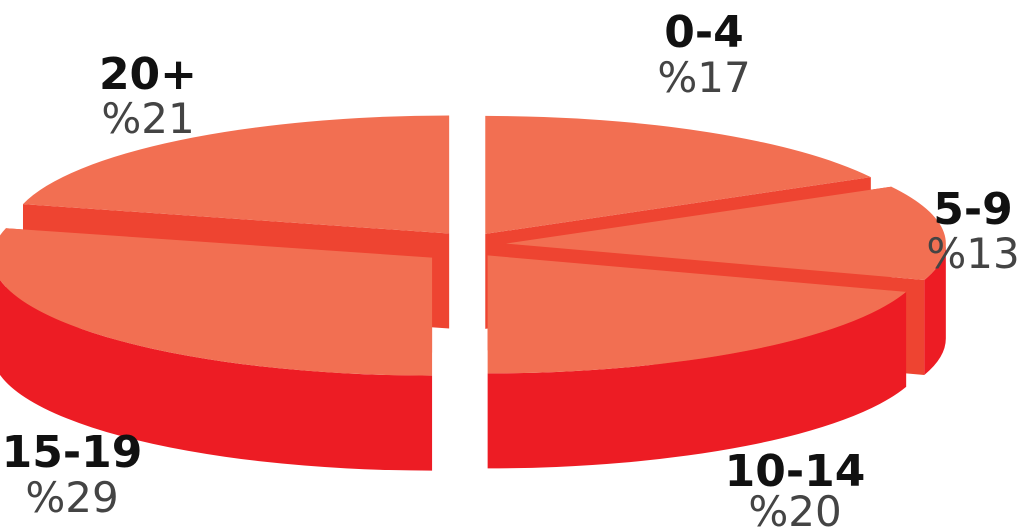 The image size is (1024, 529). What do you see at coordinates (972, 253) in the screenshot?
I see `slice-value-5-9: %13` at bounding box center [972, 253].